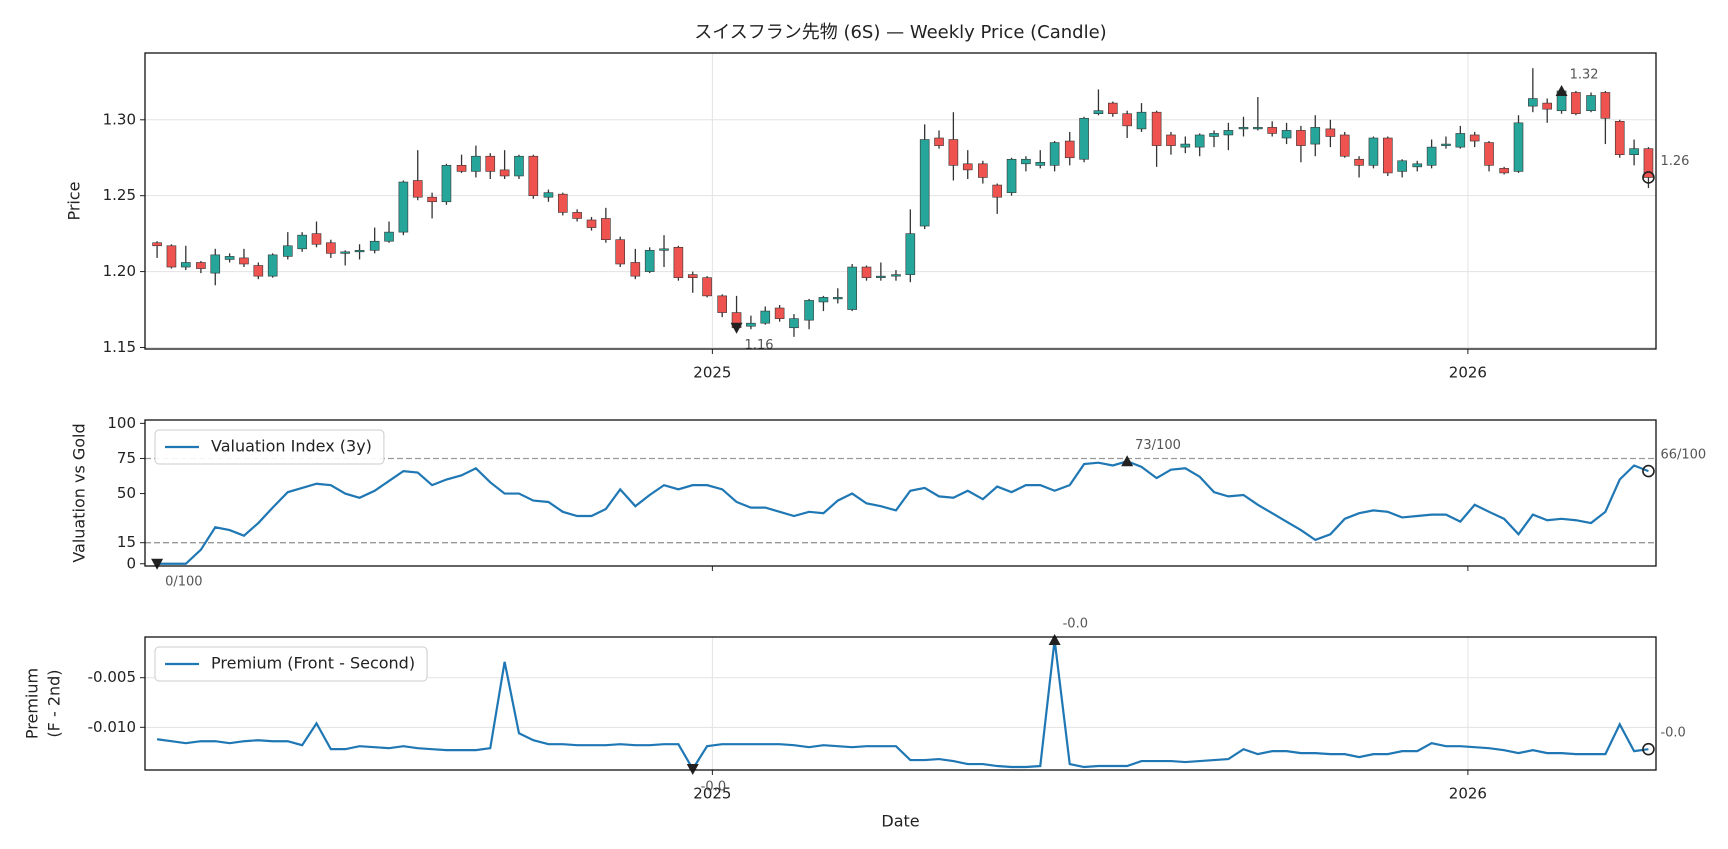  Describe the element at coordinates (131, 563) in the screenshot. I see `y-tick-label: 0` at that location.